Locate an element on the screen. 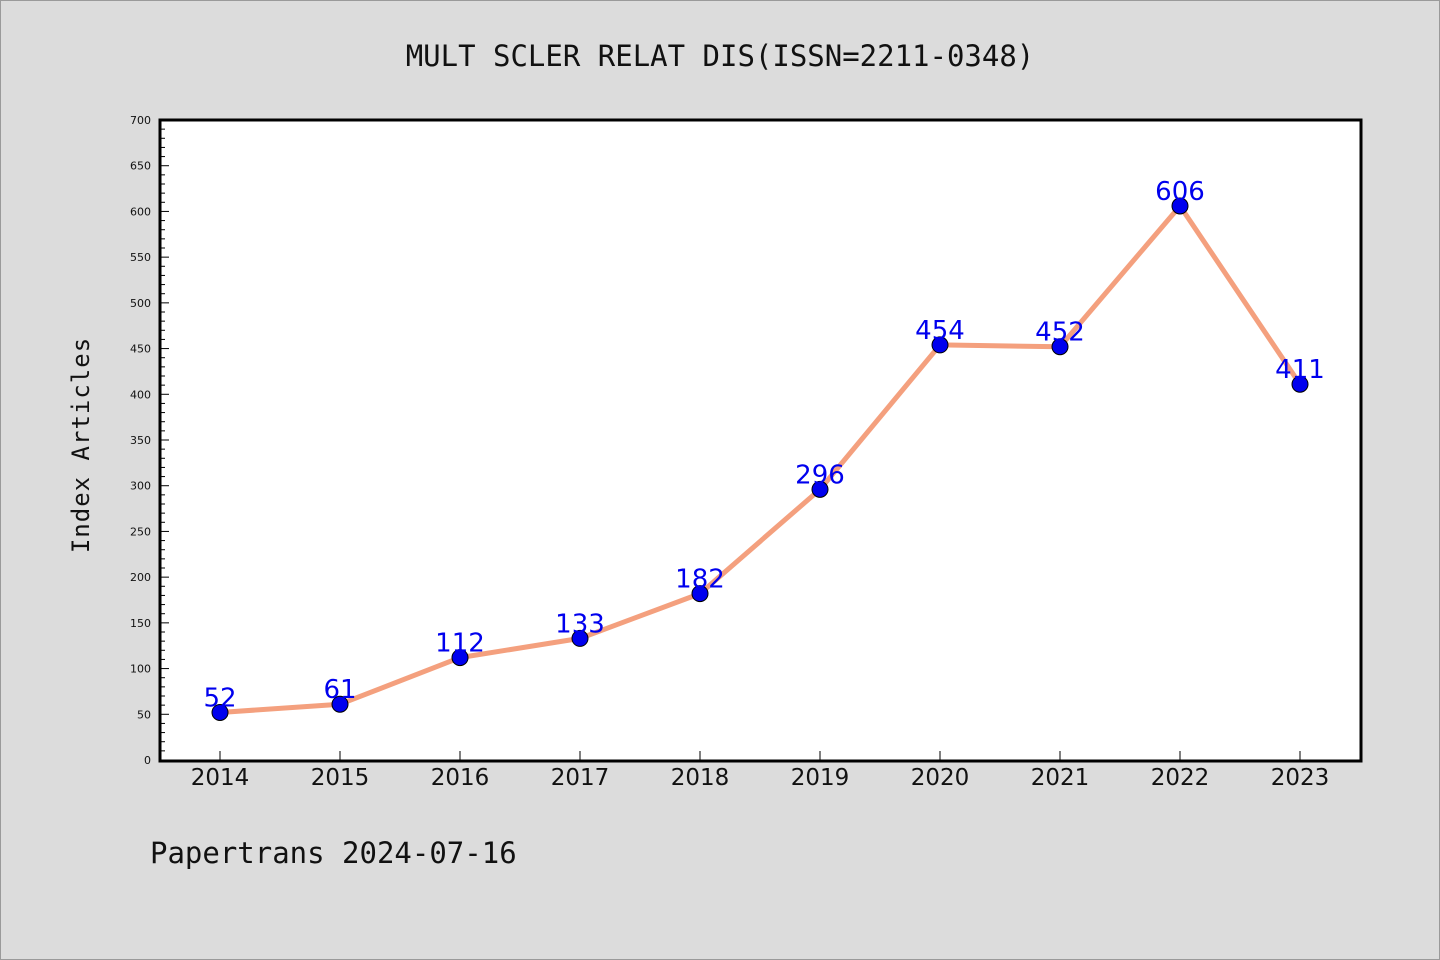 The width and height of the screenshot is (1440, 960). x-tick-label: 2021 is located at coordinates (1060, 778).